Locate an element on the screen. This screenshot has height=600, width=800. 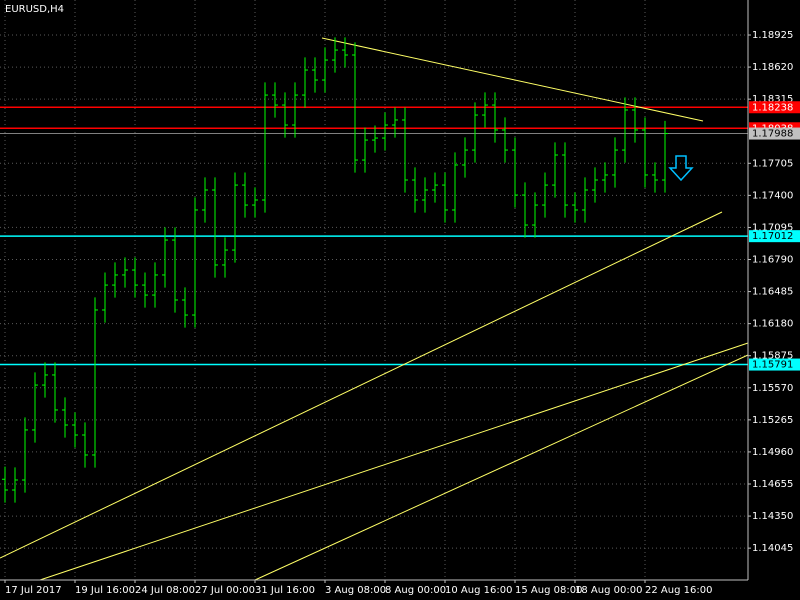
level-label: 1.18238 is located at coordinates (772, 107).